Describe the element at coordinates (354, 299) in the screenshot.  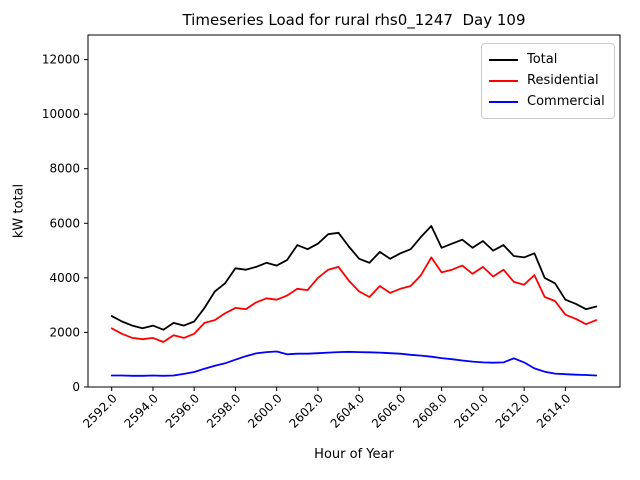
I see `residential-line` at that location.